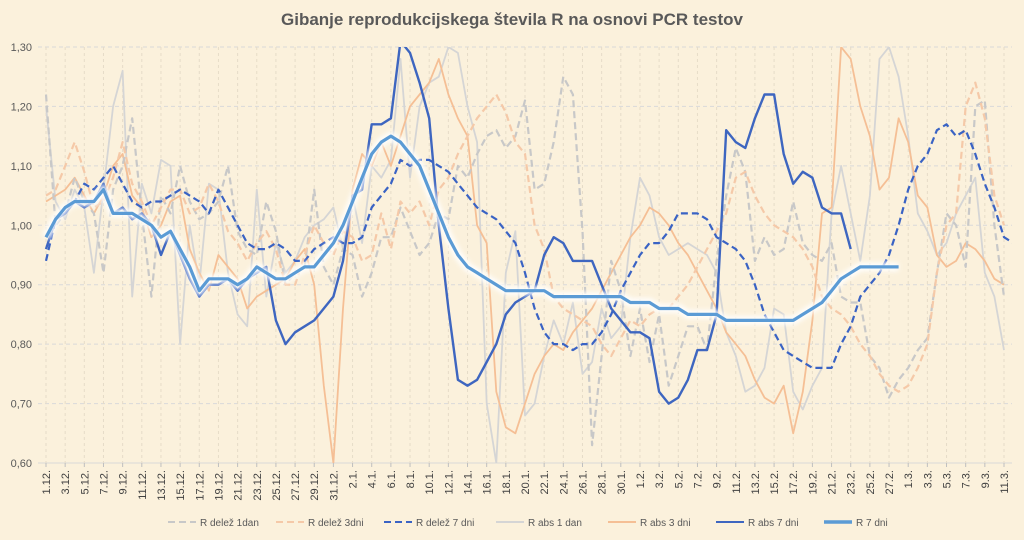 The image size is (1024, 540). What do you see at coordinates (660, 479) in the screenshot?
I see `x-tick-label: 3.2.` at bounding box center [660, 479].